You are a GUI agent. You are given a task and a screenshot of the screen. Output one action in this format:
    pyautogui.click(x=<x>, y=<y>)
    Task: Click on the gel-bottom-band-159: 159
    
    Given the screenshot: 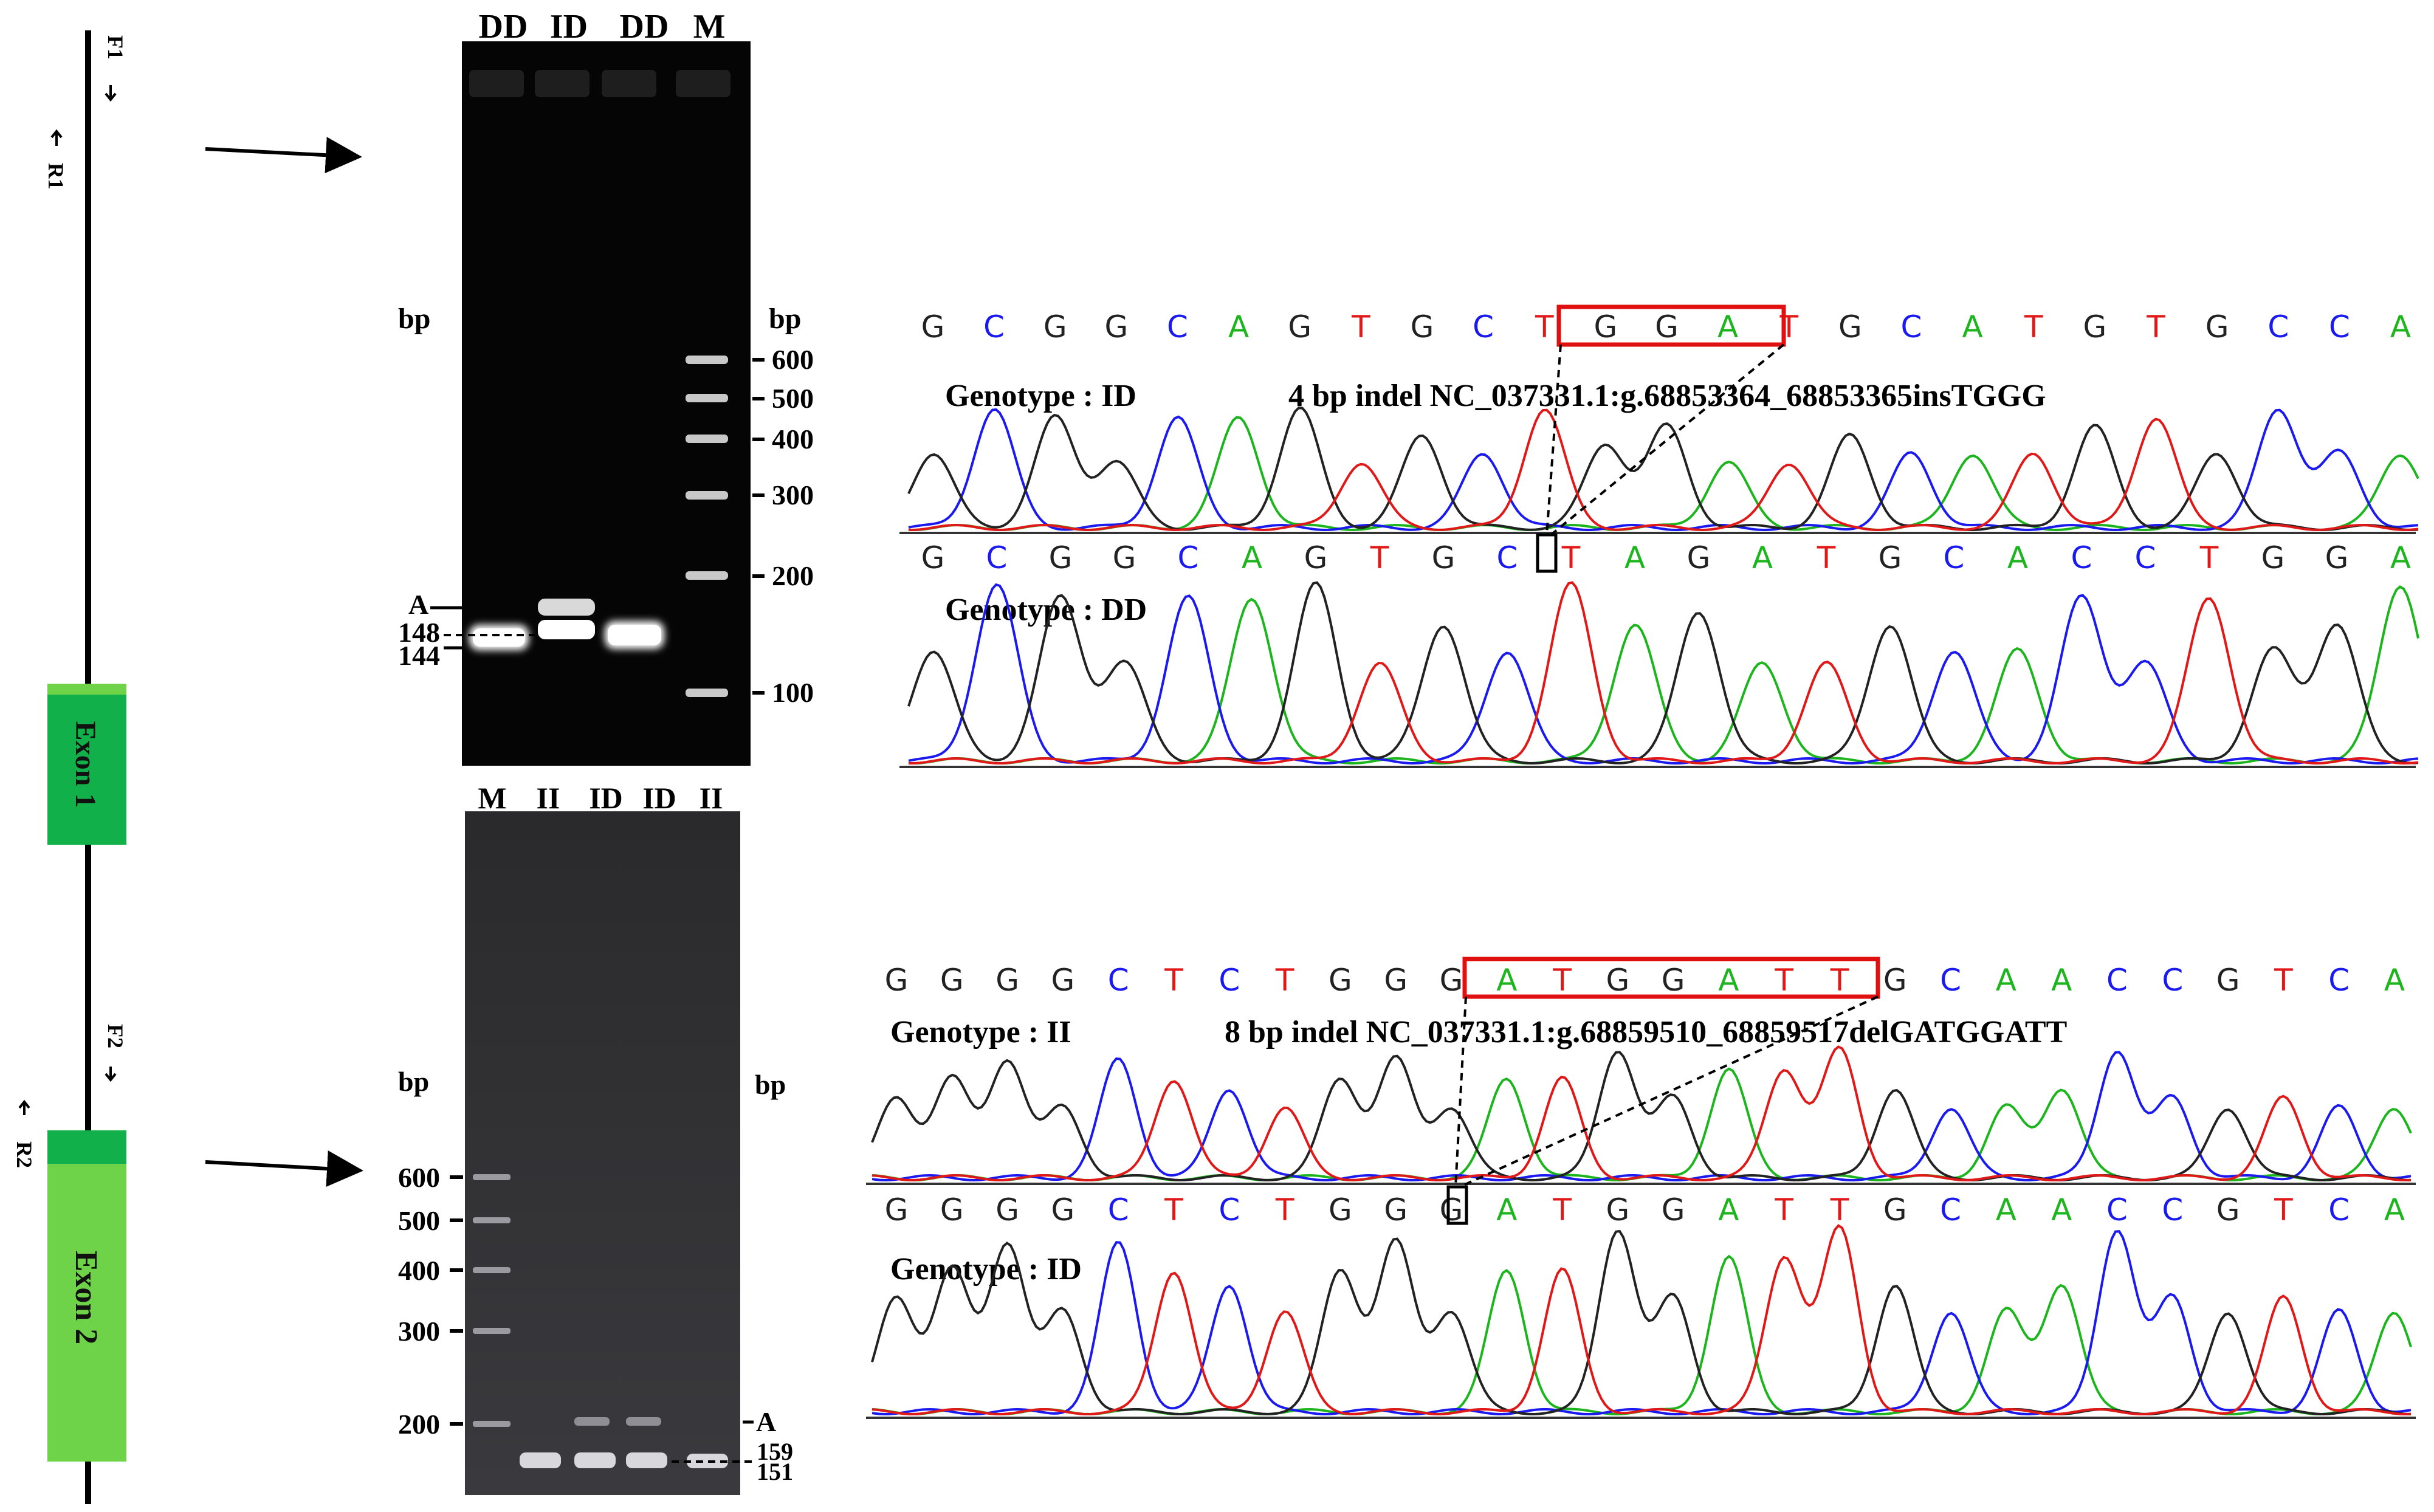 What is the action you would take?
    pyautogui.click(x=775, y=1452)
    